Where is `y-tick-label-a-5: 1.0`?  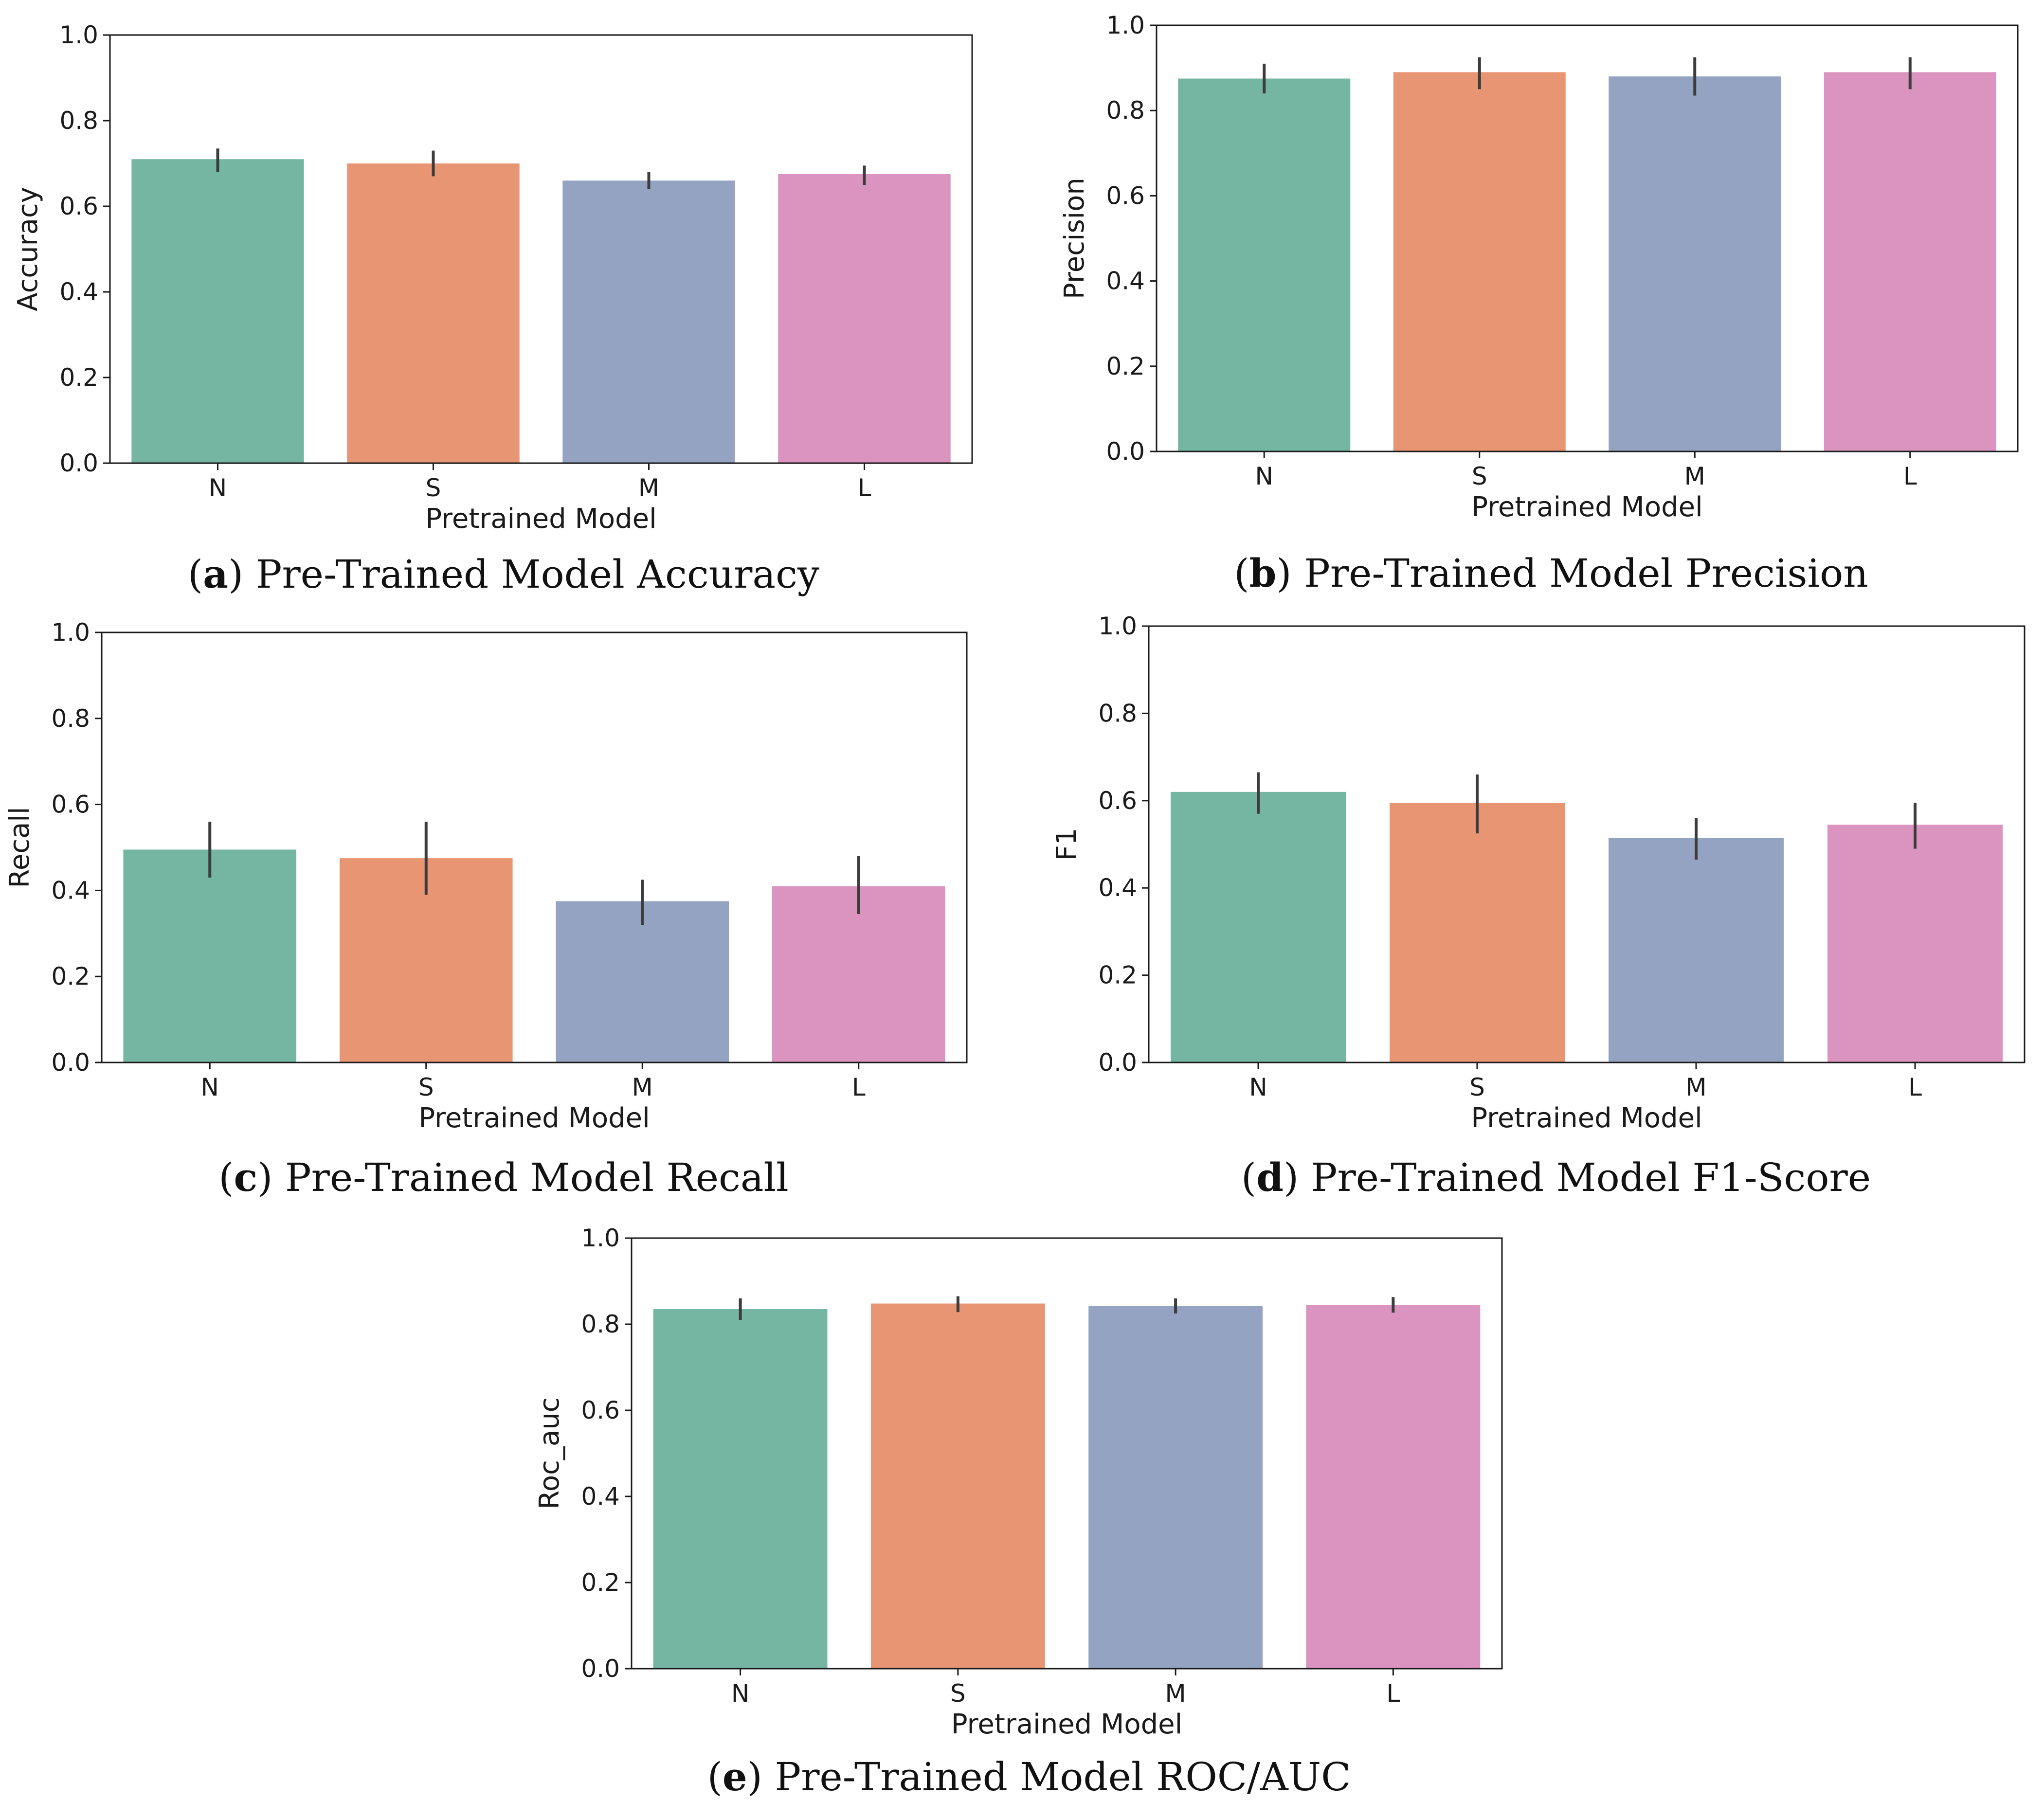 y-tick-label-a-5: 1.0 is located at coordinates (79, 35).